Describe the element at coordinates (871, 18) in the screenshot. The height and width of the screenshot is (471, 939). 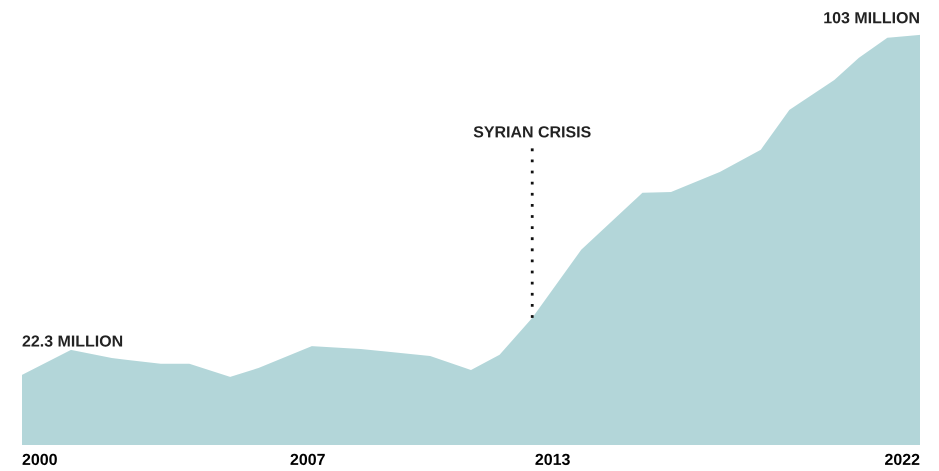
I see `annotation: 103 MILLION` at that location.